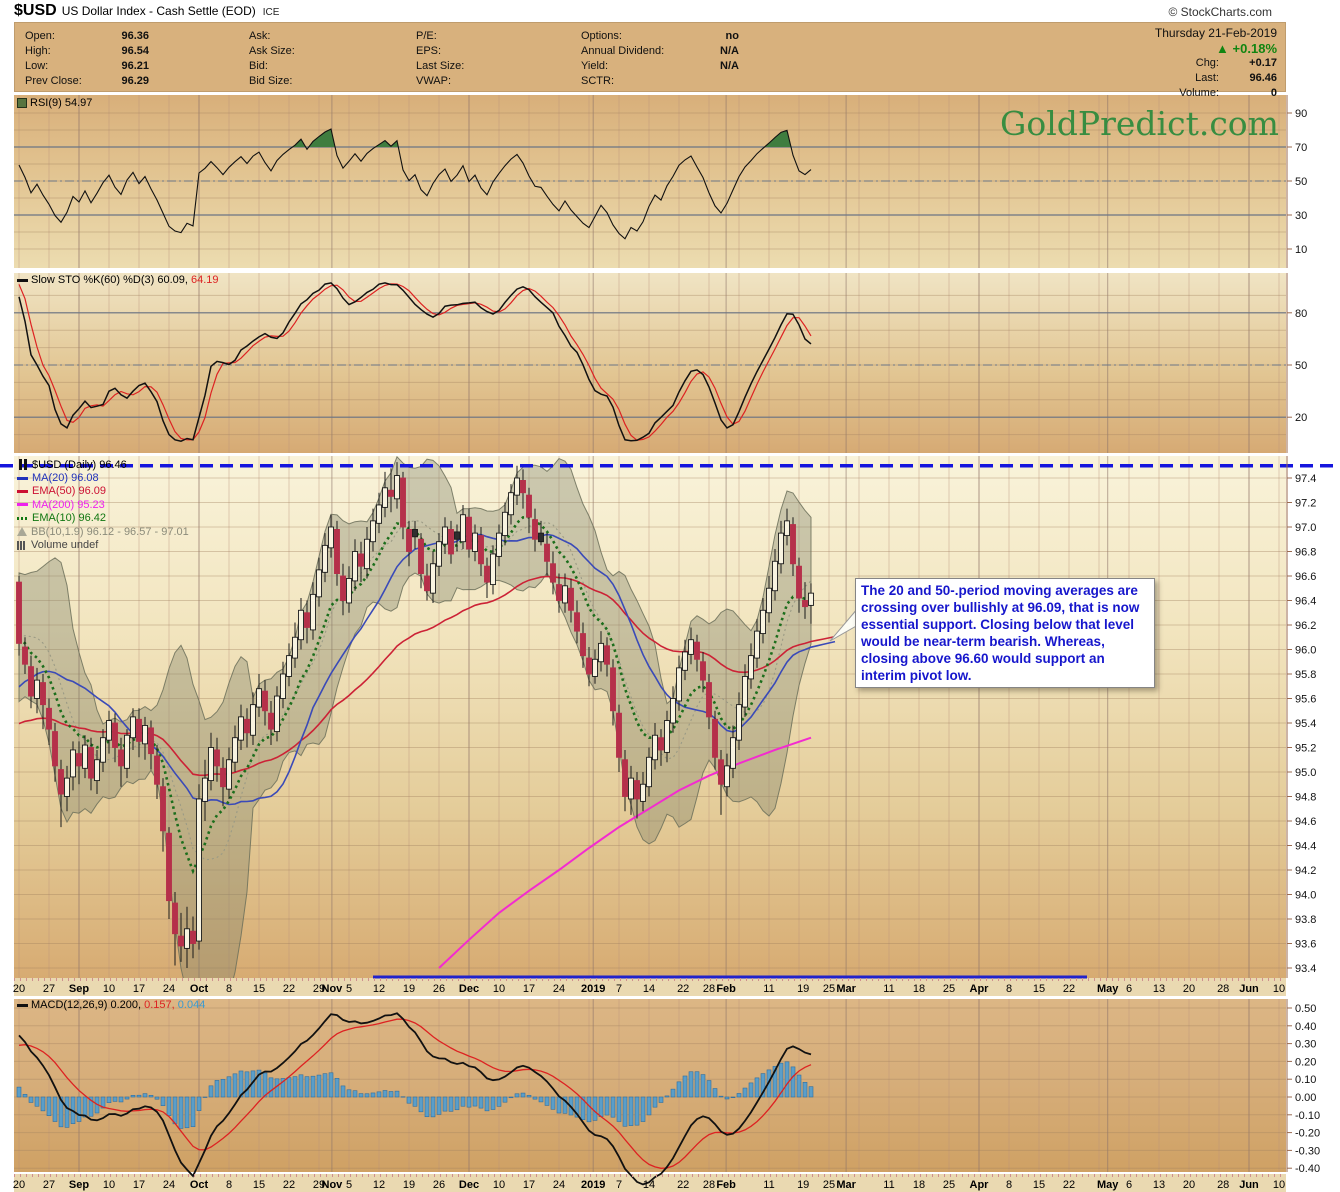 The width and height of the screenshot is (1340, 1192). Describe the element at coordinates (1305, 1098) in the screenshot. I see `y-tick-label: 0.00` at that location.